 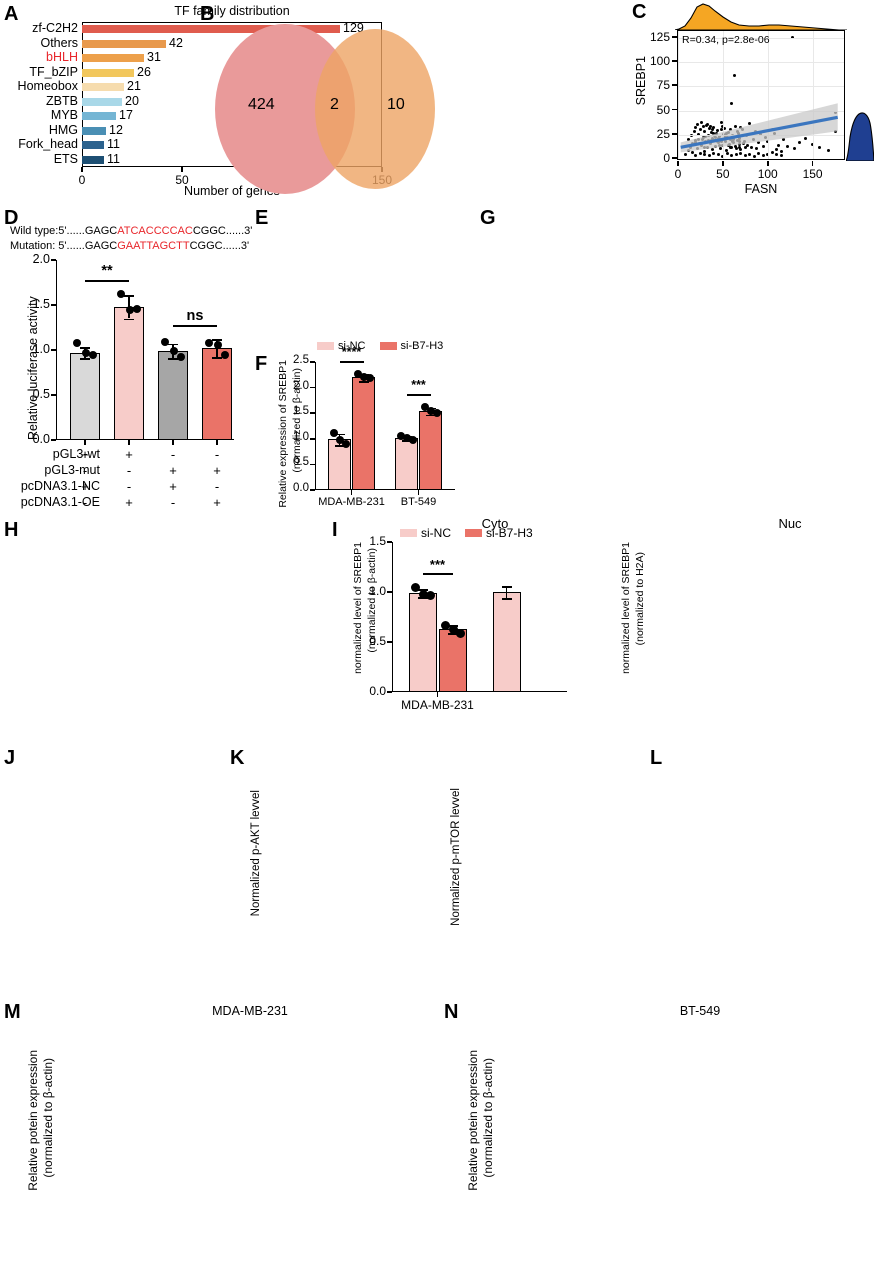 What do you see at coordinates (124, 43) in the screenshot?
I see `bar-others` at bounding box center [124, 43].